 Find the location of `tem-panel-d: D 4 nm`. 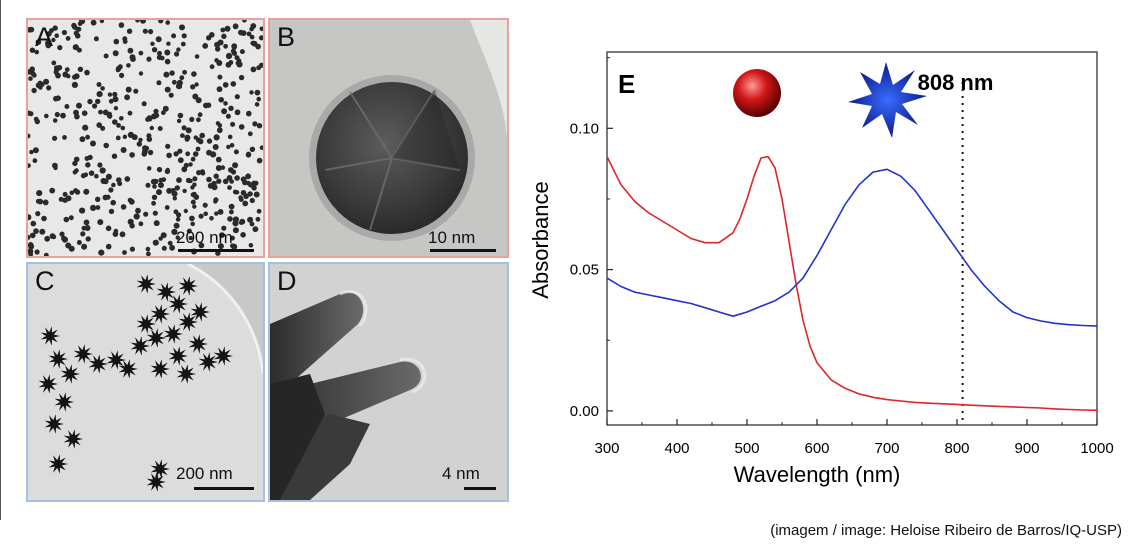

tem-panel-d: D 4 nm is located at coordinates (388, 382).